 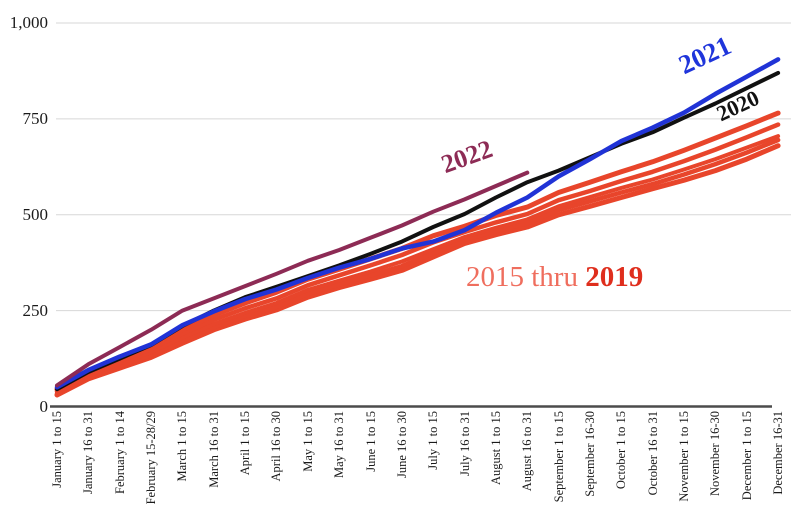 What do you see at coordinates (495, 448) in the screenshot?
I see `x-tick-14: August 1 to 15` at bounding box center [495, 448].